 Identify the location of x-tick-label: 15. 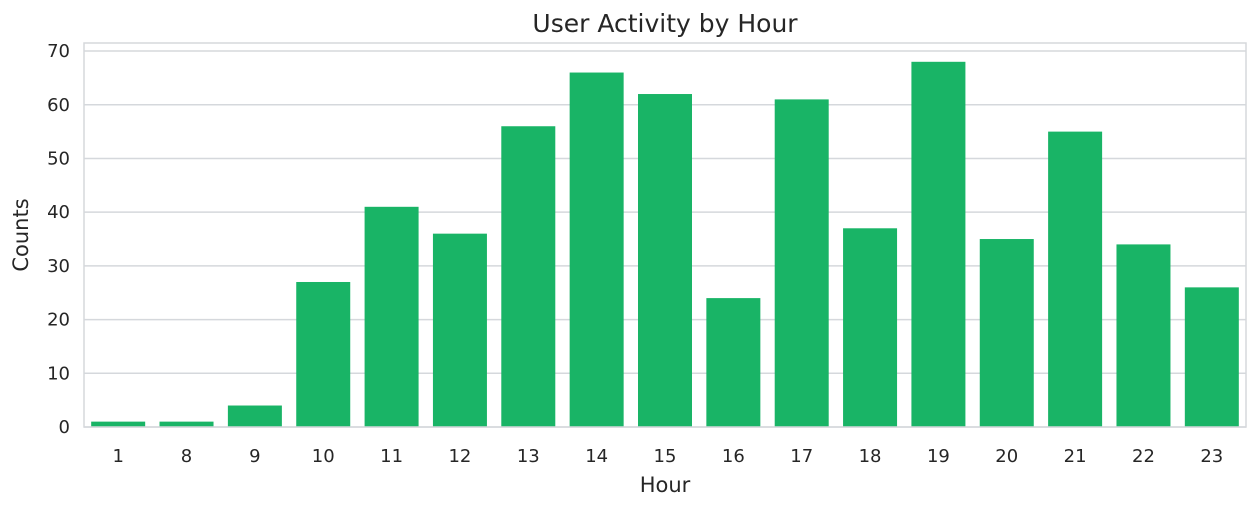
(665, 456).